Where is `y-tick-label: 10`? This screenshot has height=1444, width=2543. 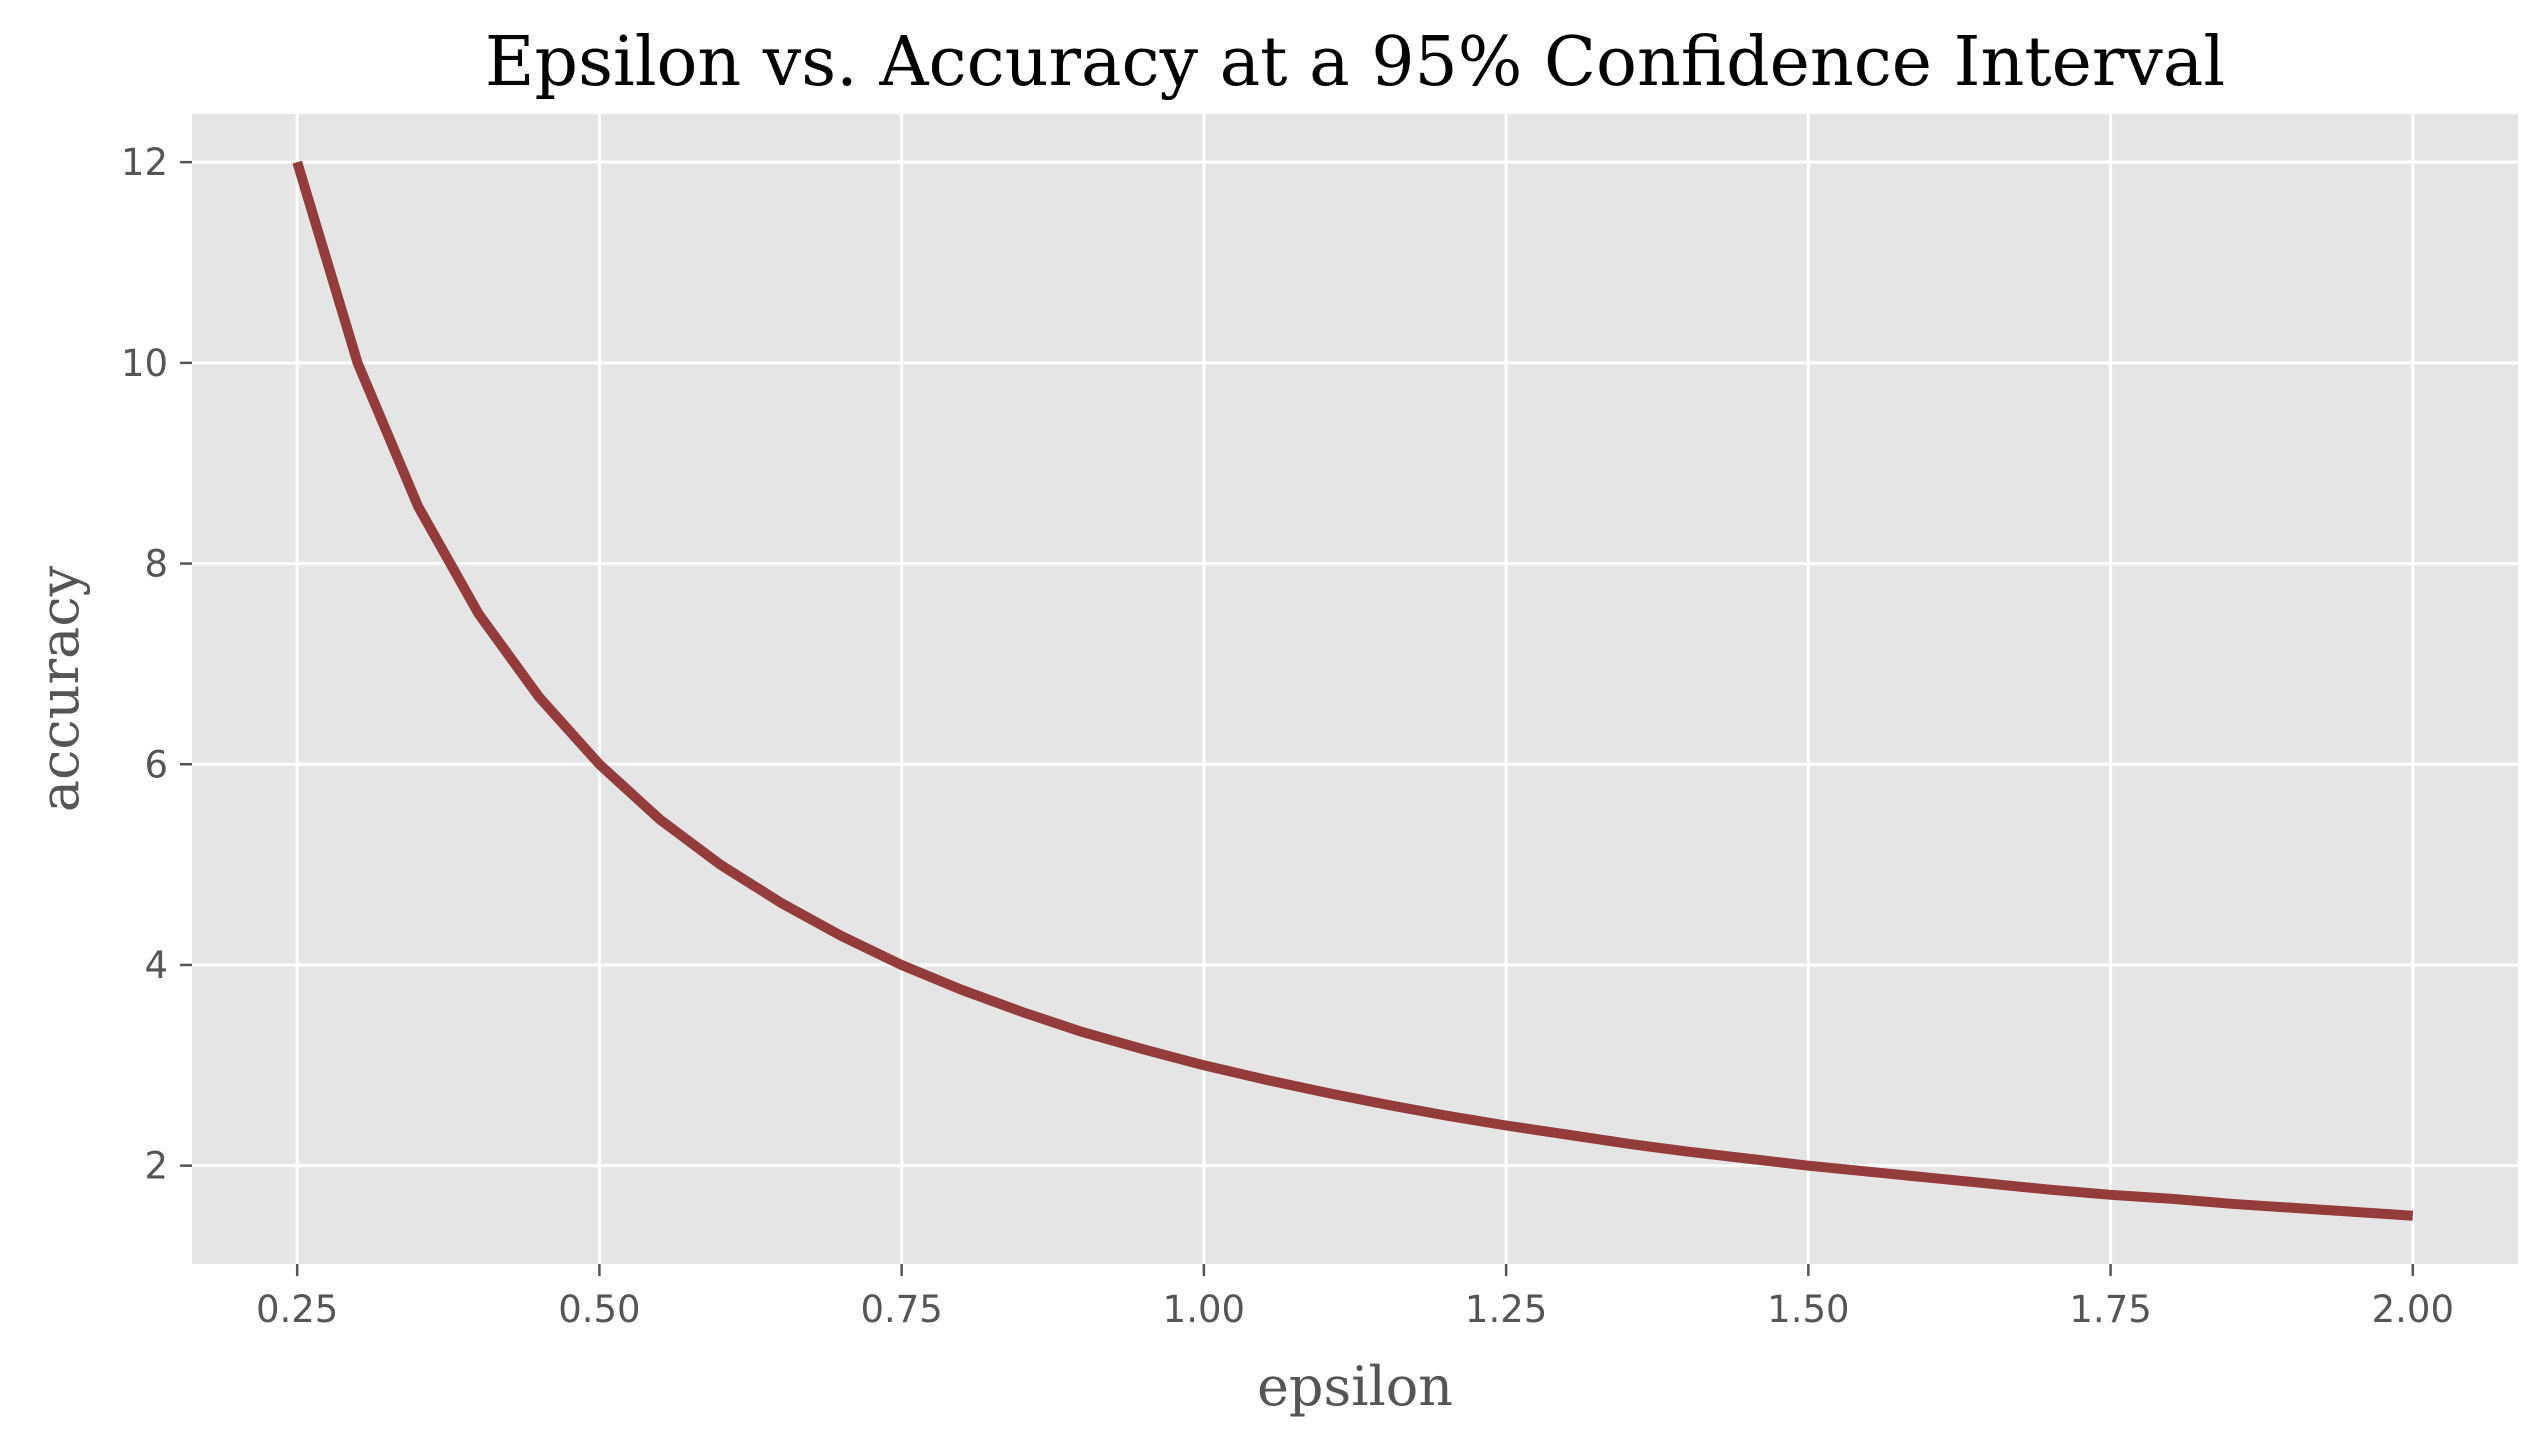 y-tick-label: 10 is located at coordinates (144, 363).